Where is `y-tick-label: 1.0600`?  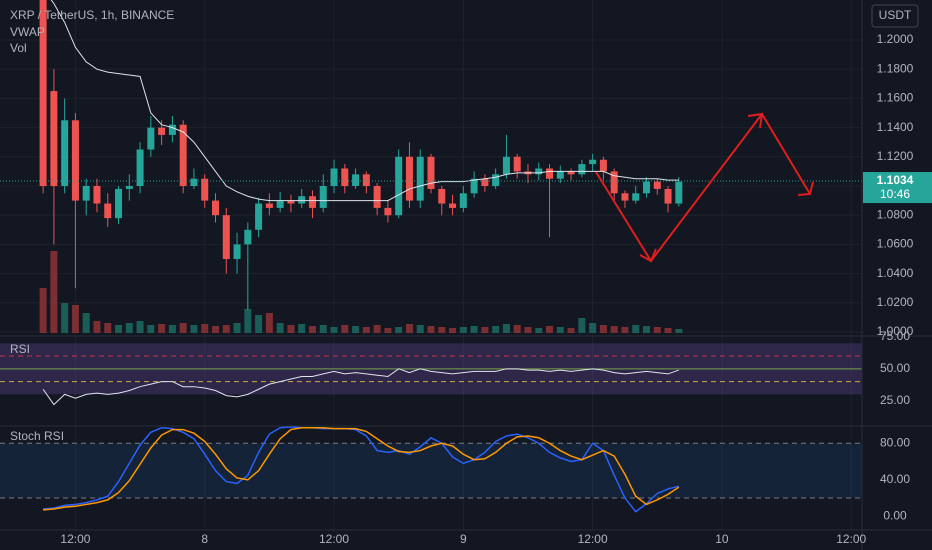
y-tick-label: 1.0600 is located at coordinates (895, 244).